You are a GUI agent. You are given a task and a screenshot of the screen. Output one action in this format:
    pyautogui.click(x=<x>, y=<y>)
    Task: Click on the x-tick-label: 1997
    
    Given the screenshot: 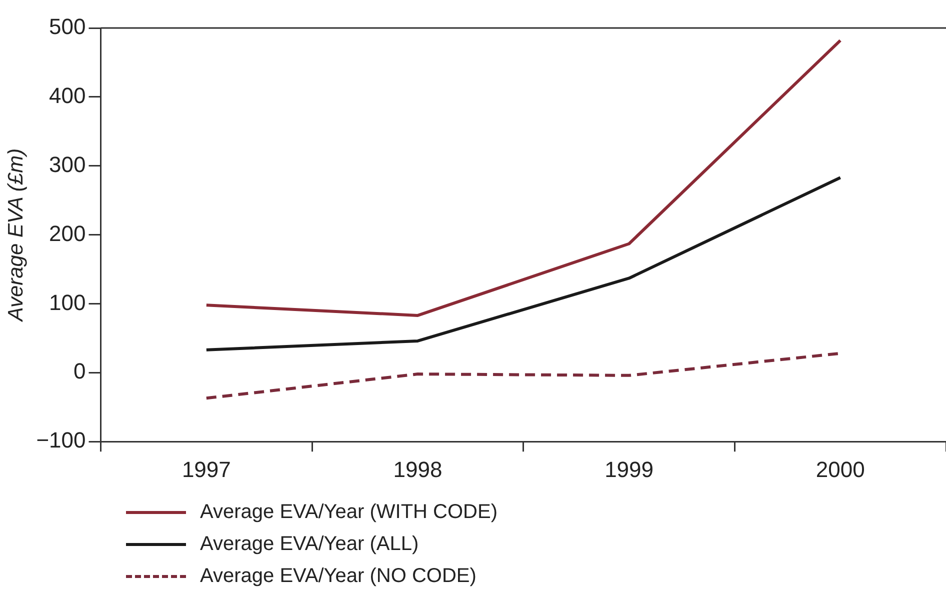 What is the action you would take?
    pyautogui.click(x=206, y=469)
    